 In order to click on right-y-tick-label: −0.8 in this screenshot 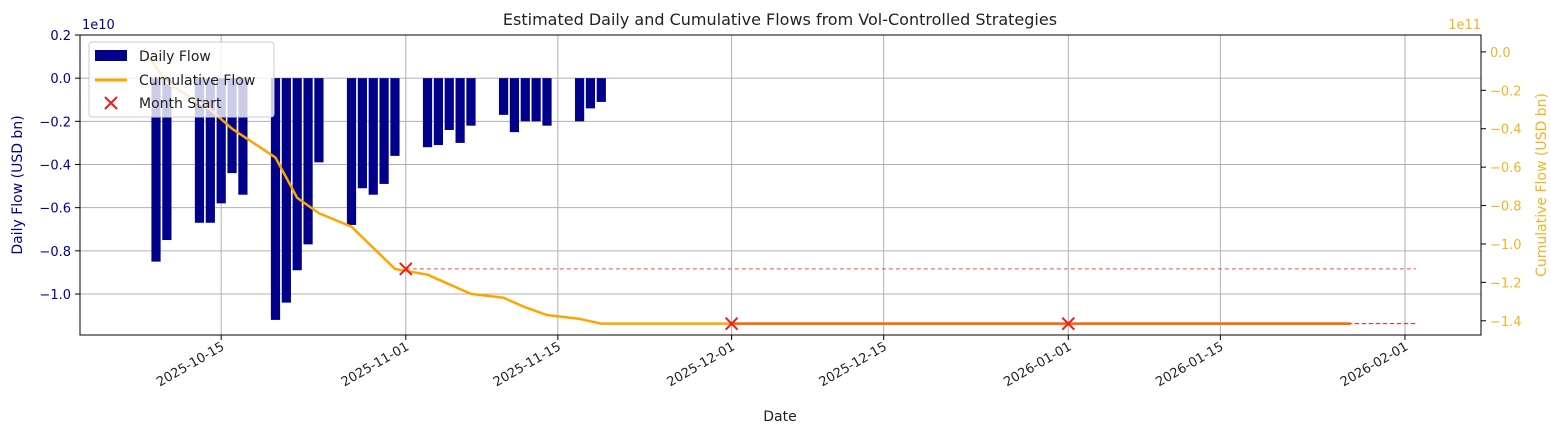, I will do `click(1506, 207)`.